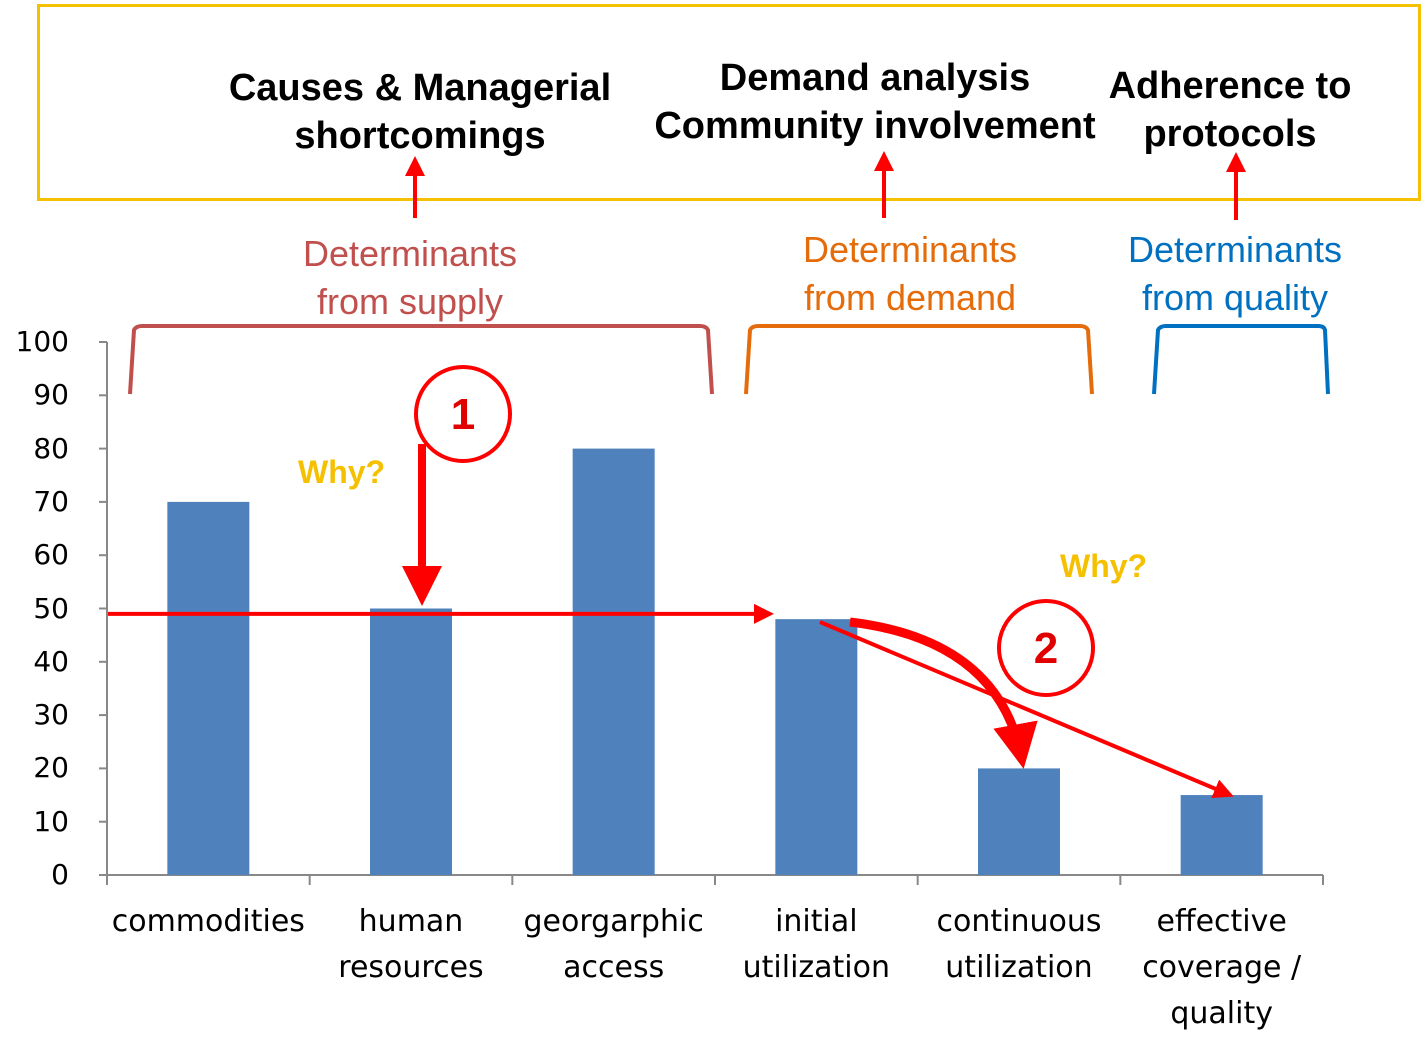 The height and width of the screenshot is (1050, 1427). What do you see at coordinates (51, 448) in the screenshot?
I see `y-tick-label: 80` at bounding box center [51, 448].